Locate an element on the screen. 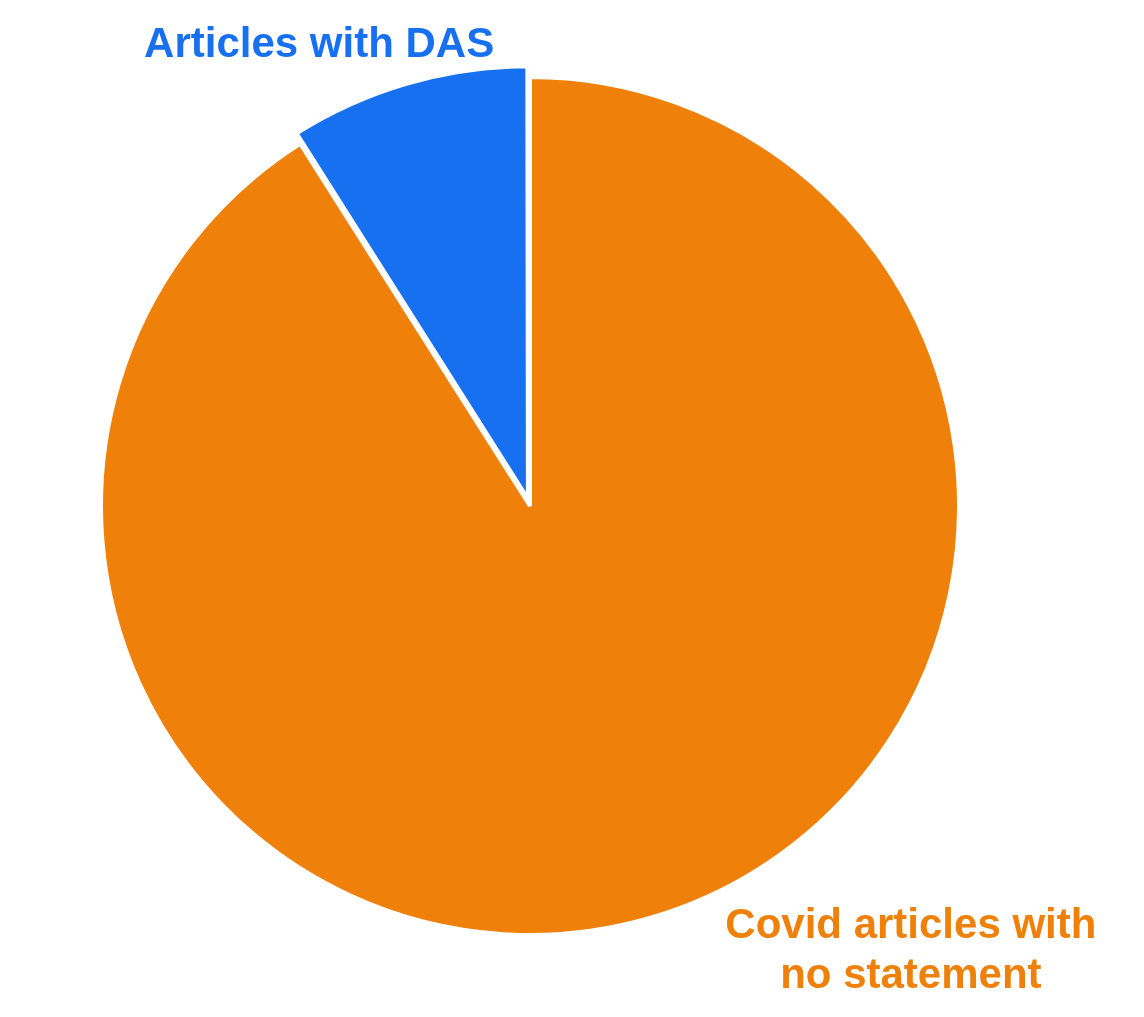 This screenshot has width=1144, height=1017. slice-label: Covid articles with no statement is located at coordinates (911, 948).